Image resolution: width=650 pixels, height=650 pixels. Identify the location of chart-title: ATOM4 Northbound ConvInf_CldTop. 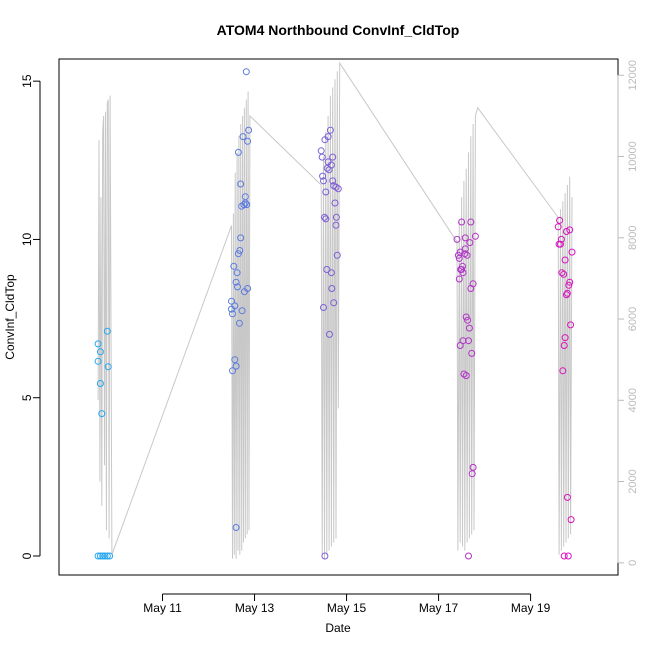
(338, 30).